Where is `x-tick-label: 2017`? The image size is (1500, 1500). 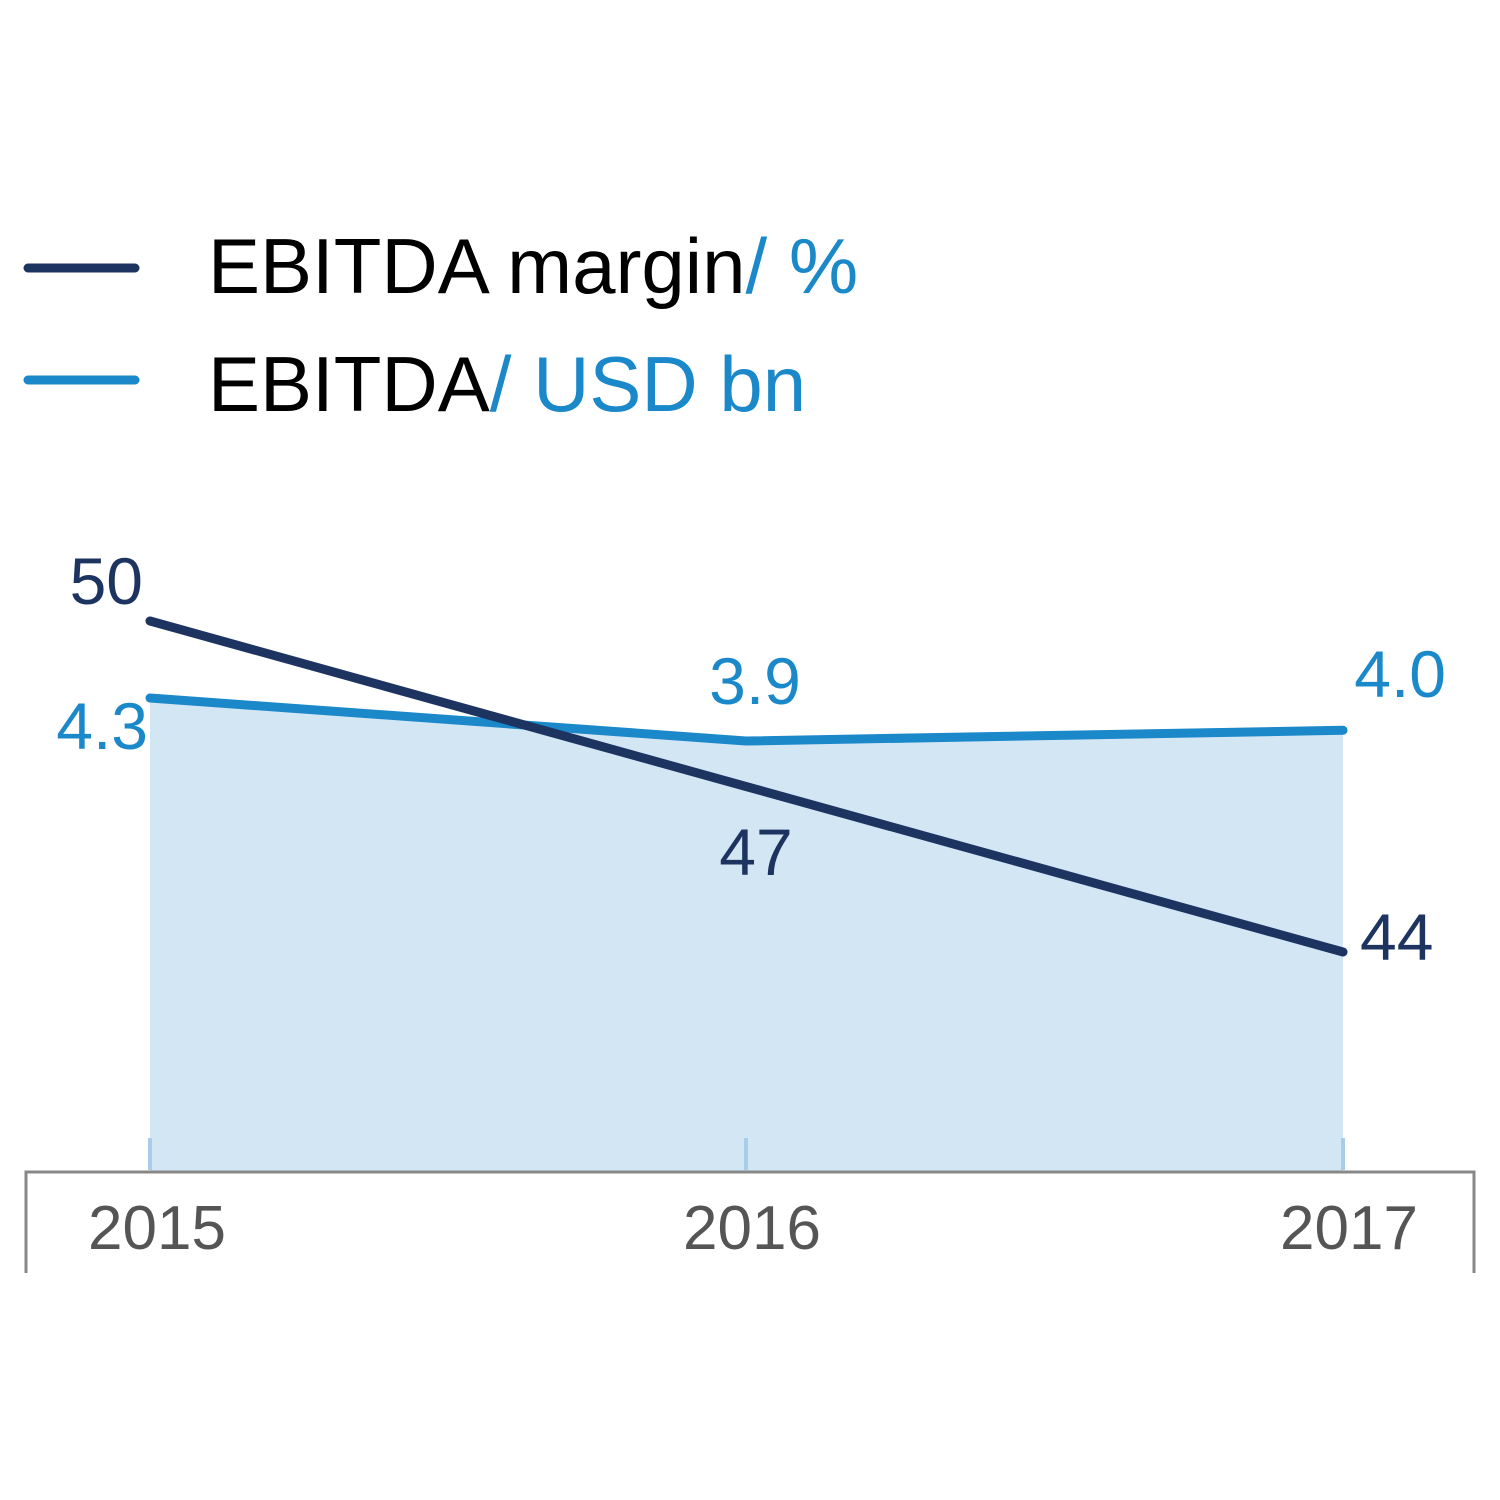
x-tick-label: 2017 is located at coordinates (1349, 1228).